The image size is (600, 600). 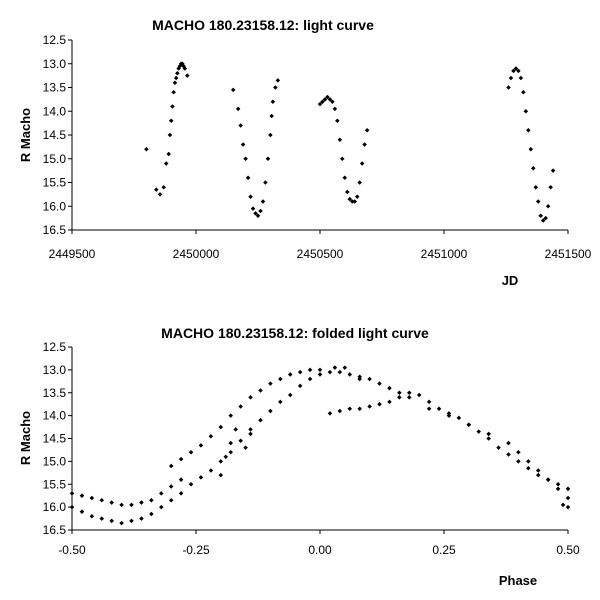 What do you see at coordinates (55, 347) in the screenshot?
I see `y-tick-label: 12.5` at bounding box center [55, 347].